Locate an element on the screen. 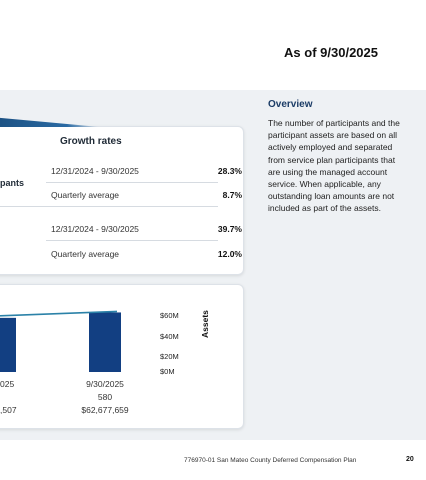 Image resolution: width=426 pixels, height=480 pixels. row-period-1: 12/31/2024 - 9/30/2025 is located at coordinates (95, 171).